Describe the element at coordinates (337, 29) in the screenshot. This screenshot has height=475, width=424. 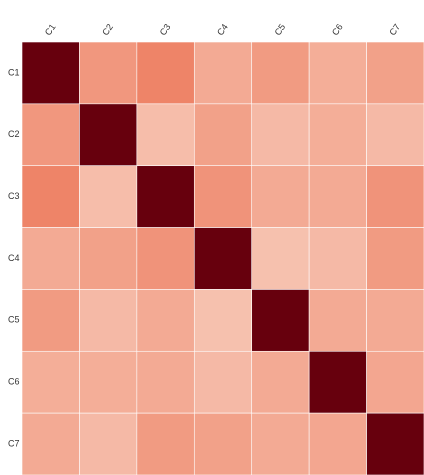
I see `x-tick-label: C6` at that location.